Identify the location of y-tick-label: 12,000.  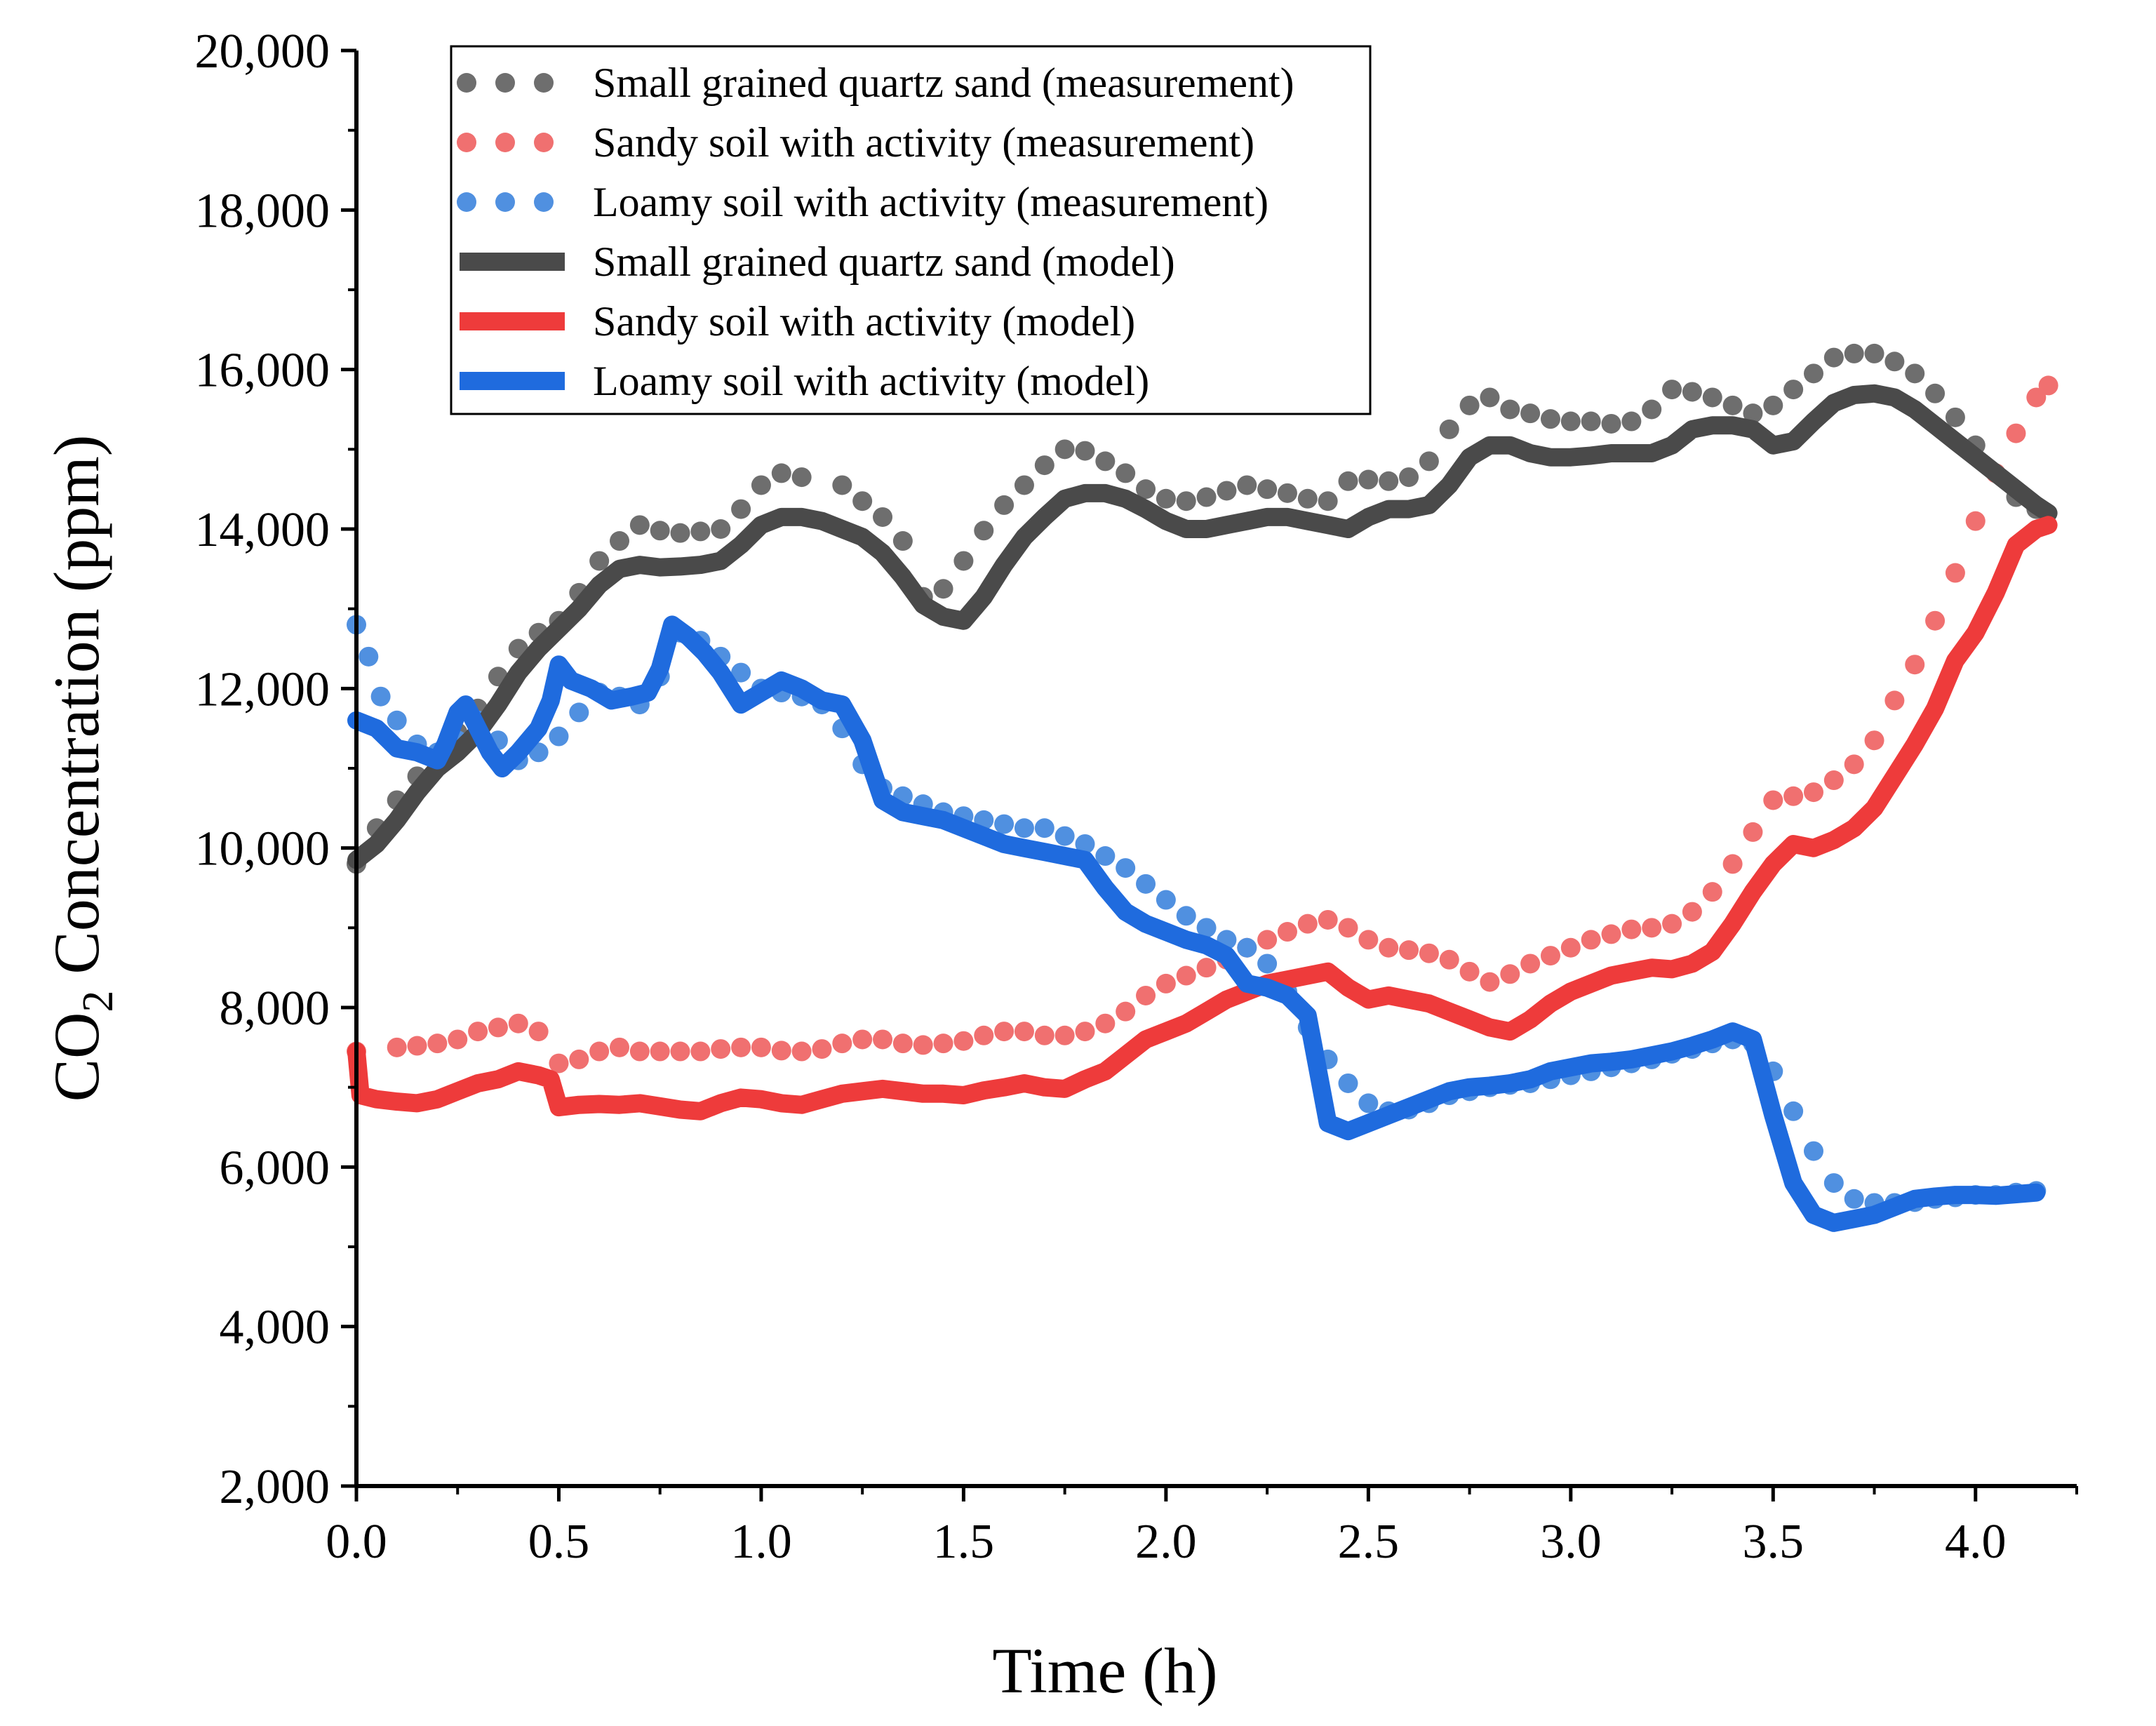
(262, 689).